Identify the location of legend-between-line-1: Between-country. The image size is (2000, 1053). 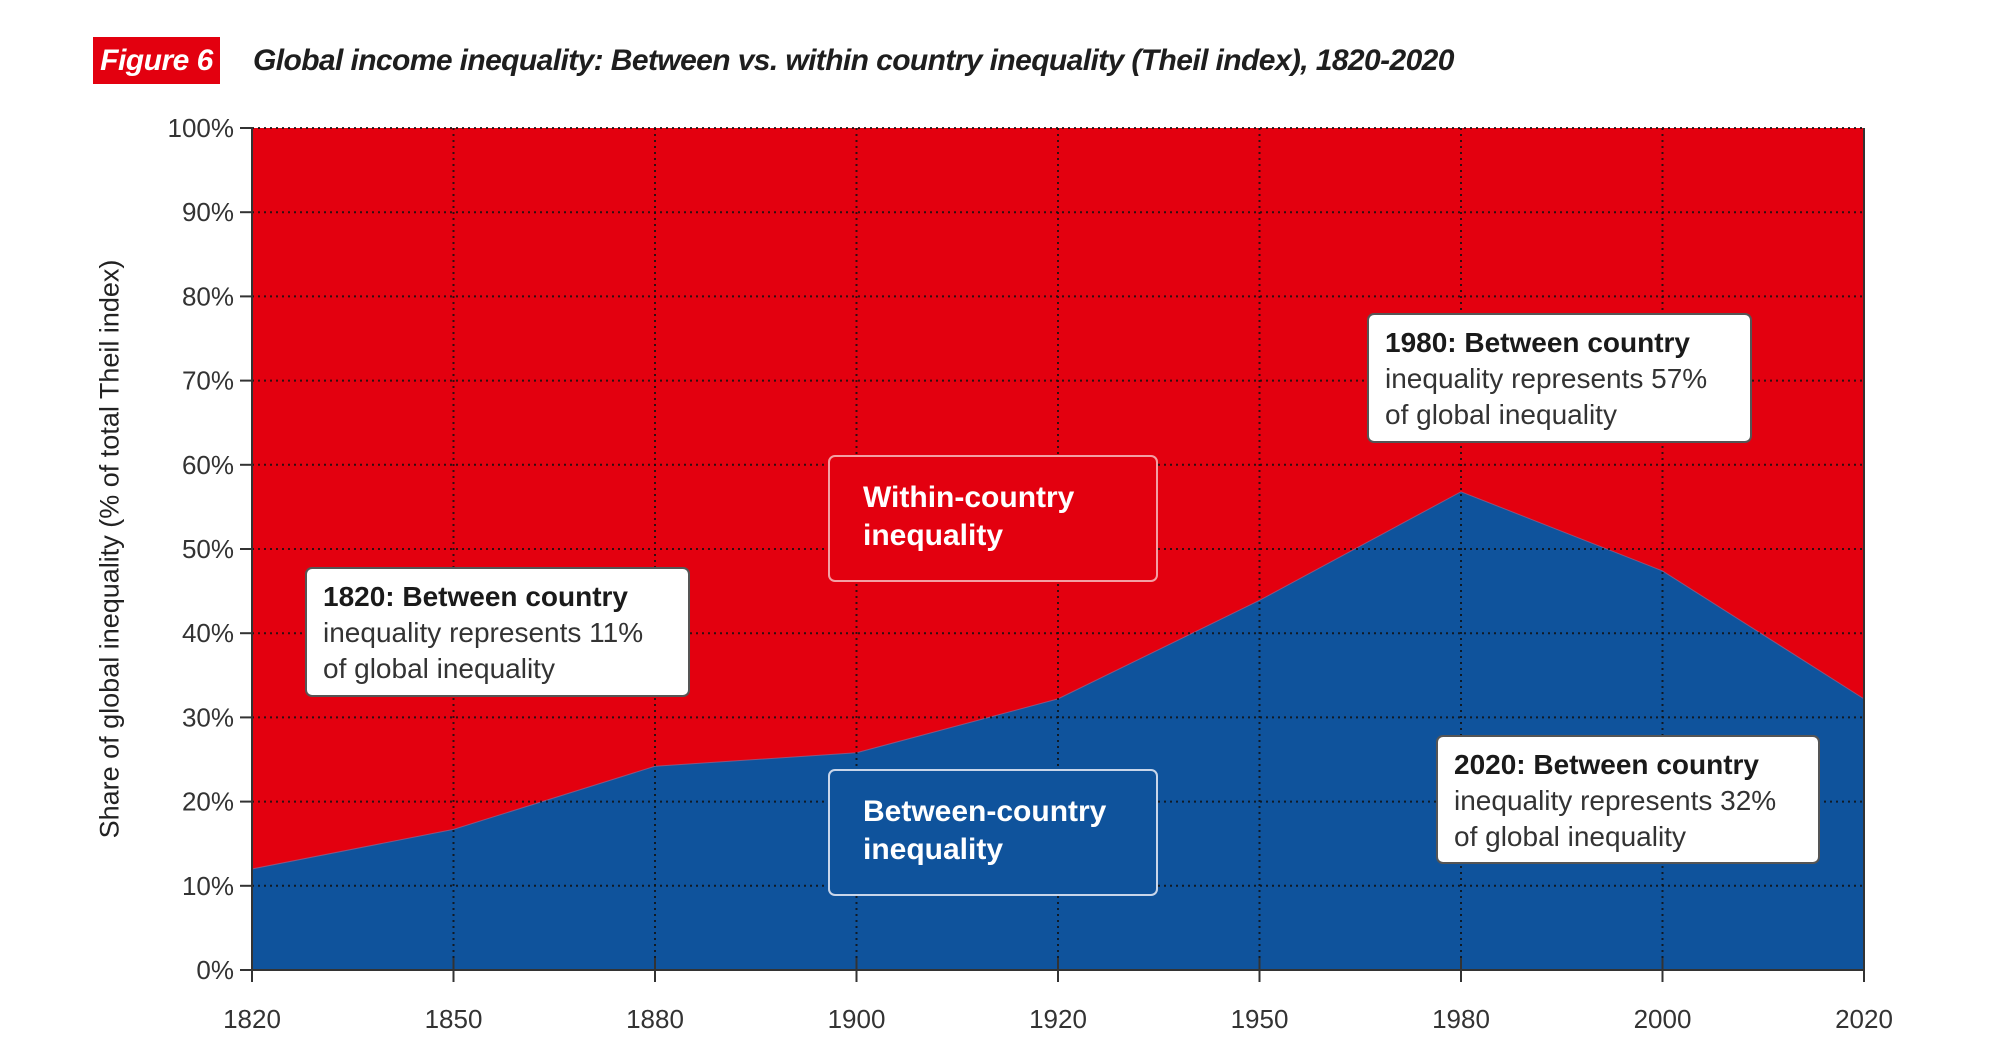
(985, 811).